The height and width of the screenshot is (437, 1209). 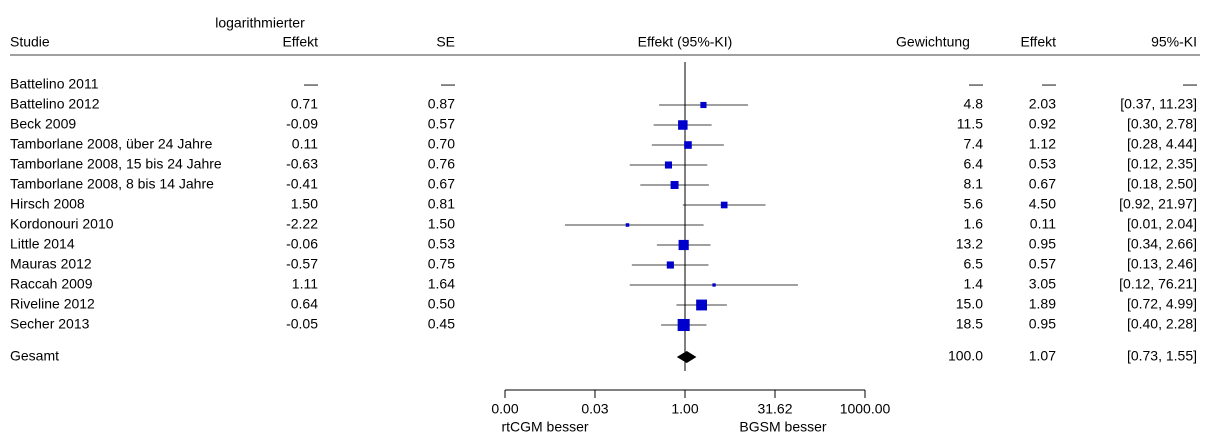 What do you see at coordinates (112, 184) in the screenshot?
I see `study-name: Tamborlane 2008, 8 bis 14 Jahre` at bounding box center [112, 184].